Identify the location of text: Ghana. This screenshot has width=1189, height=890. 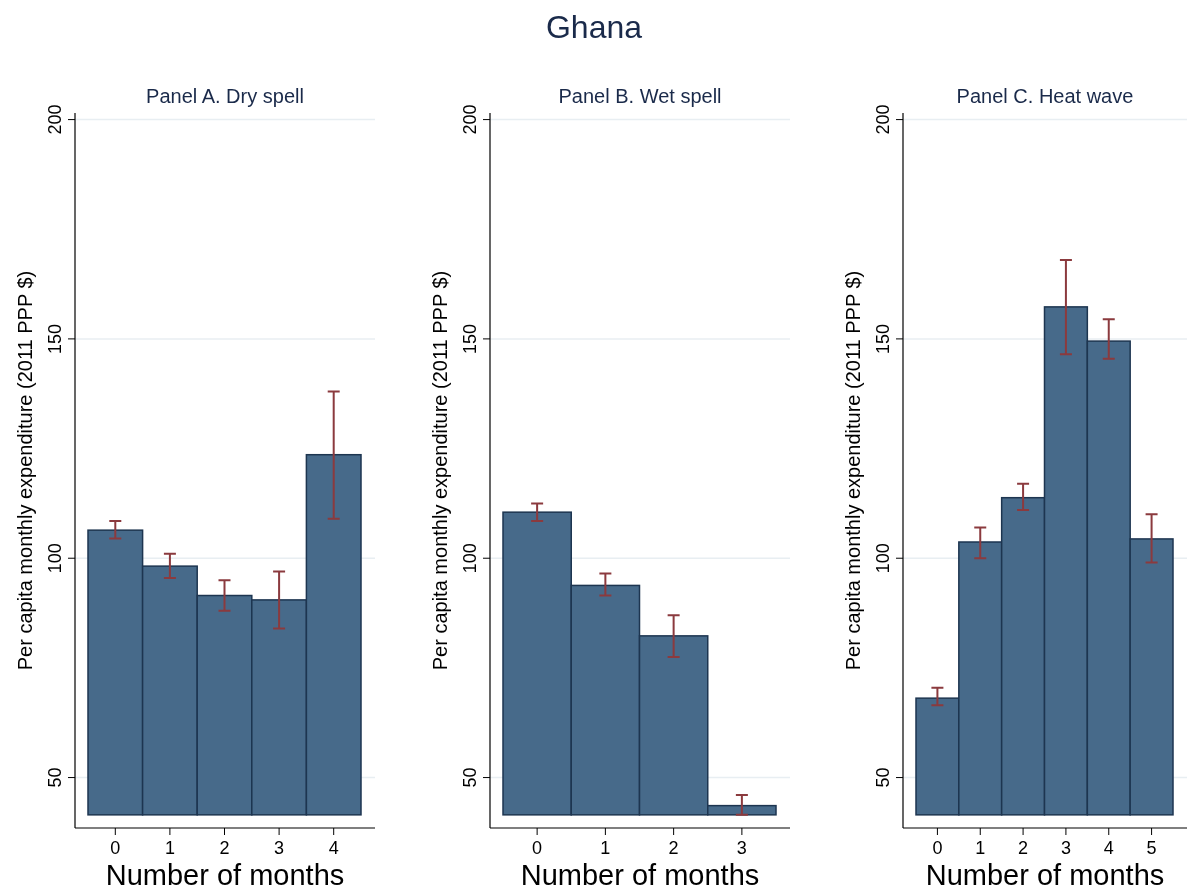
(594, 27).